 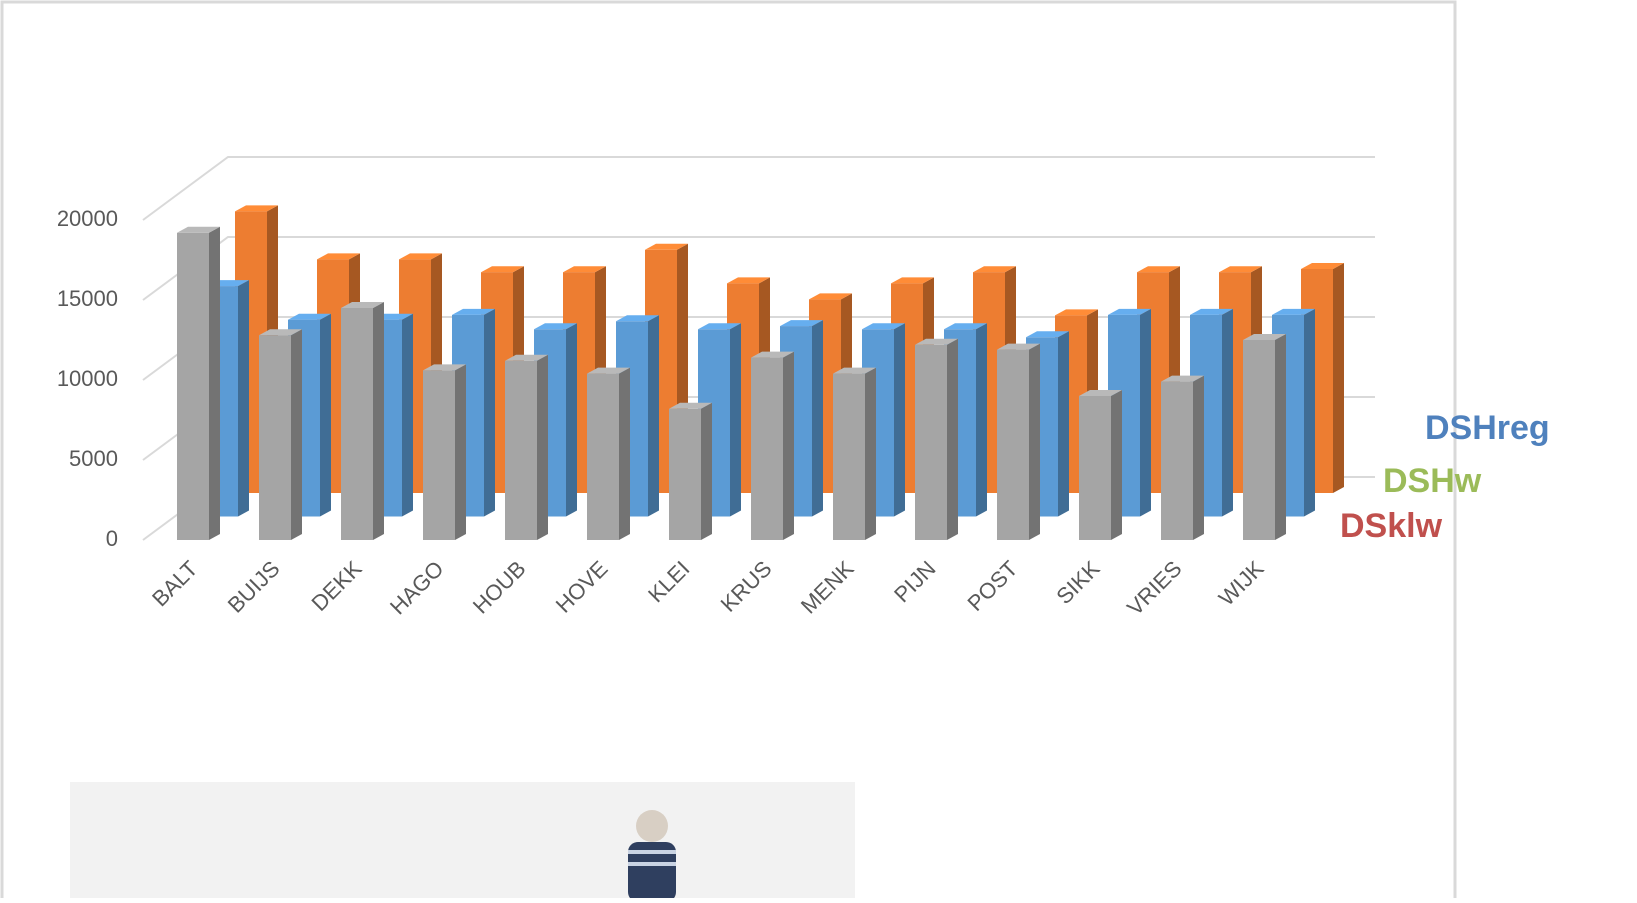 What do you see at coordinates (499, 587) in the screenshot?
I see `x-tick-label: HOUB` at bounding box center [499, 587].